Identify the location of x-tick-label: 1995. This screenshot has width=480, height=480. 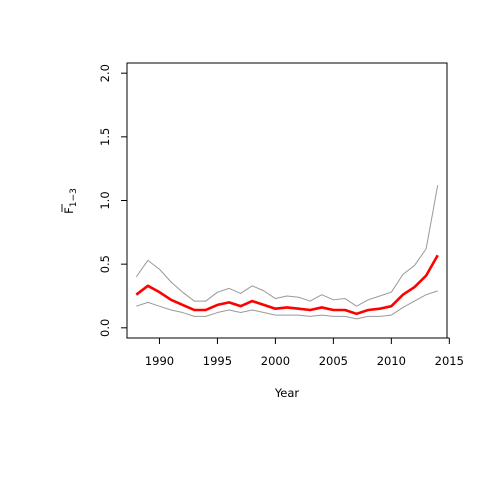
(217, 361).